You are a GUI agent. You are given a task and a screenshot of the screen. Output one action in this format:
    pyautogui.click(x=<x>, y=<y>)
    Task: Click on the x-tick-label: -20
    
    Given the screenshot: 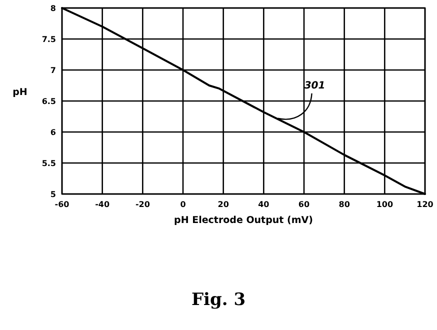 What is the action you would take?
    pyautogui.click(x=142, y=204)
    